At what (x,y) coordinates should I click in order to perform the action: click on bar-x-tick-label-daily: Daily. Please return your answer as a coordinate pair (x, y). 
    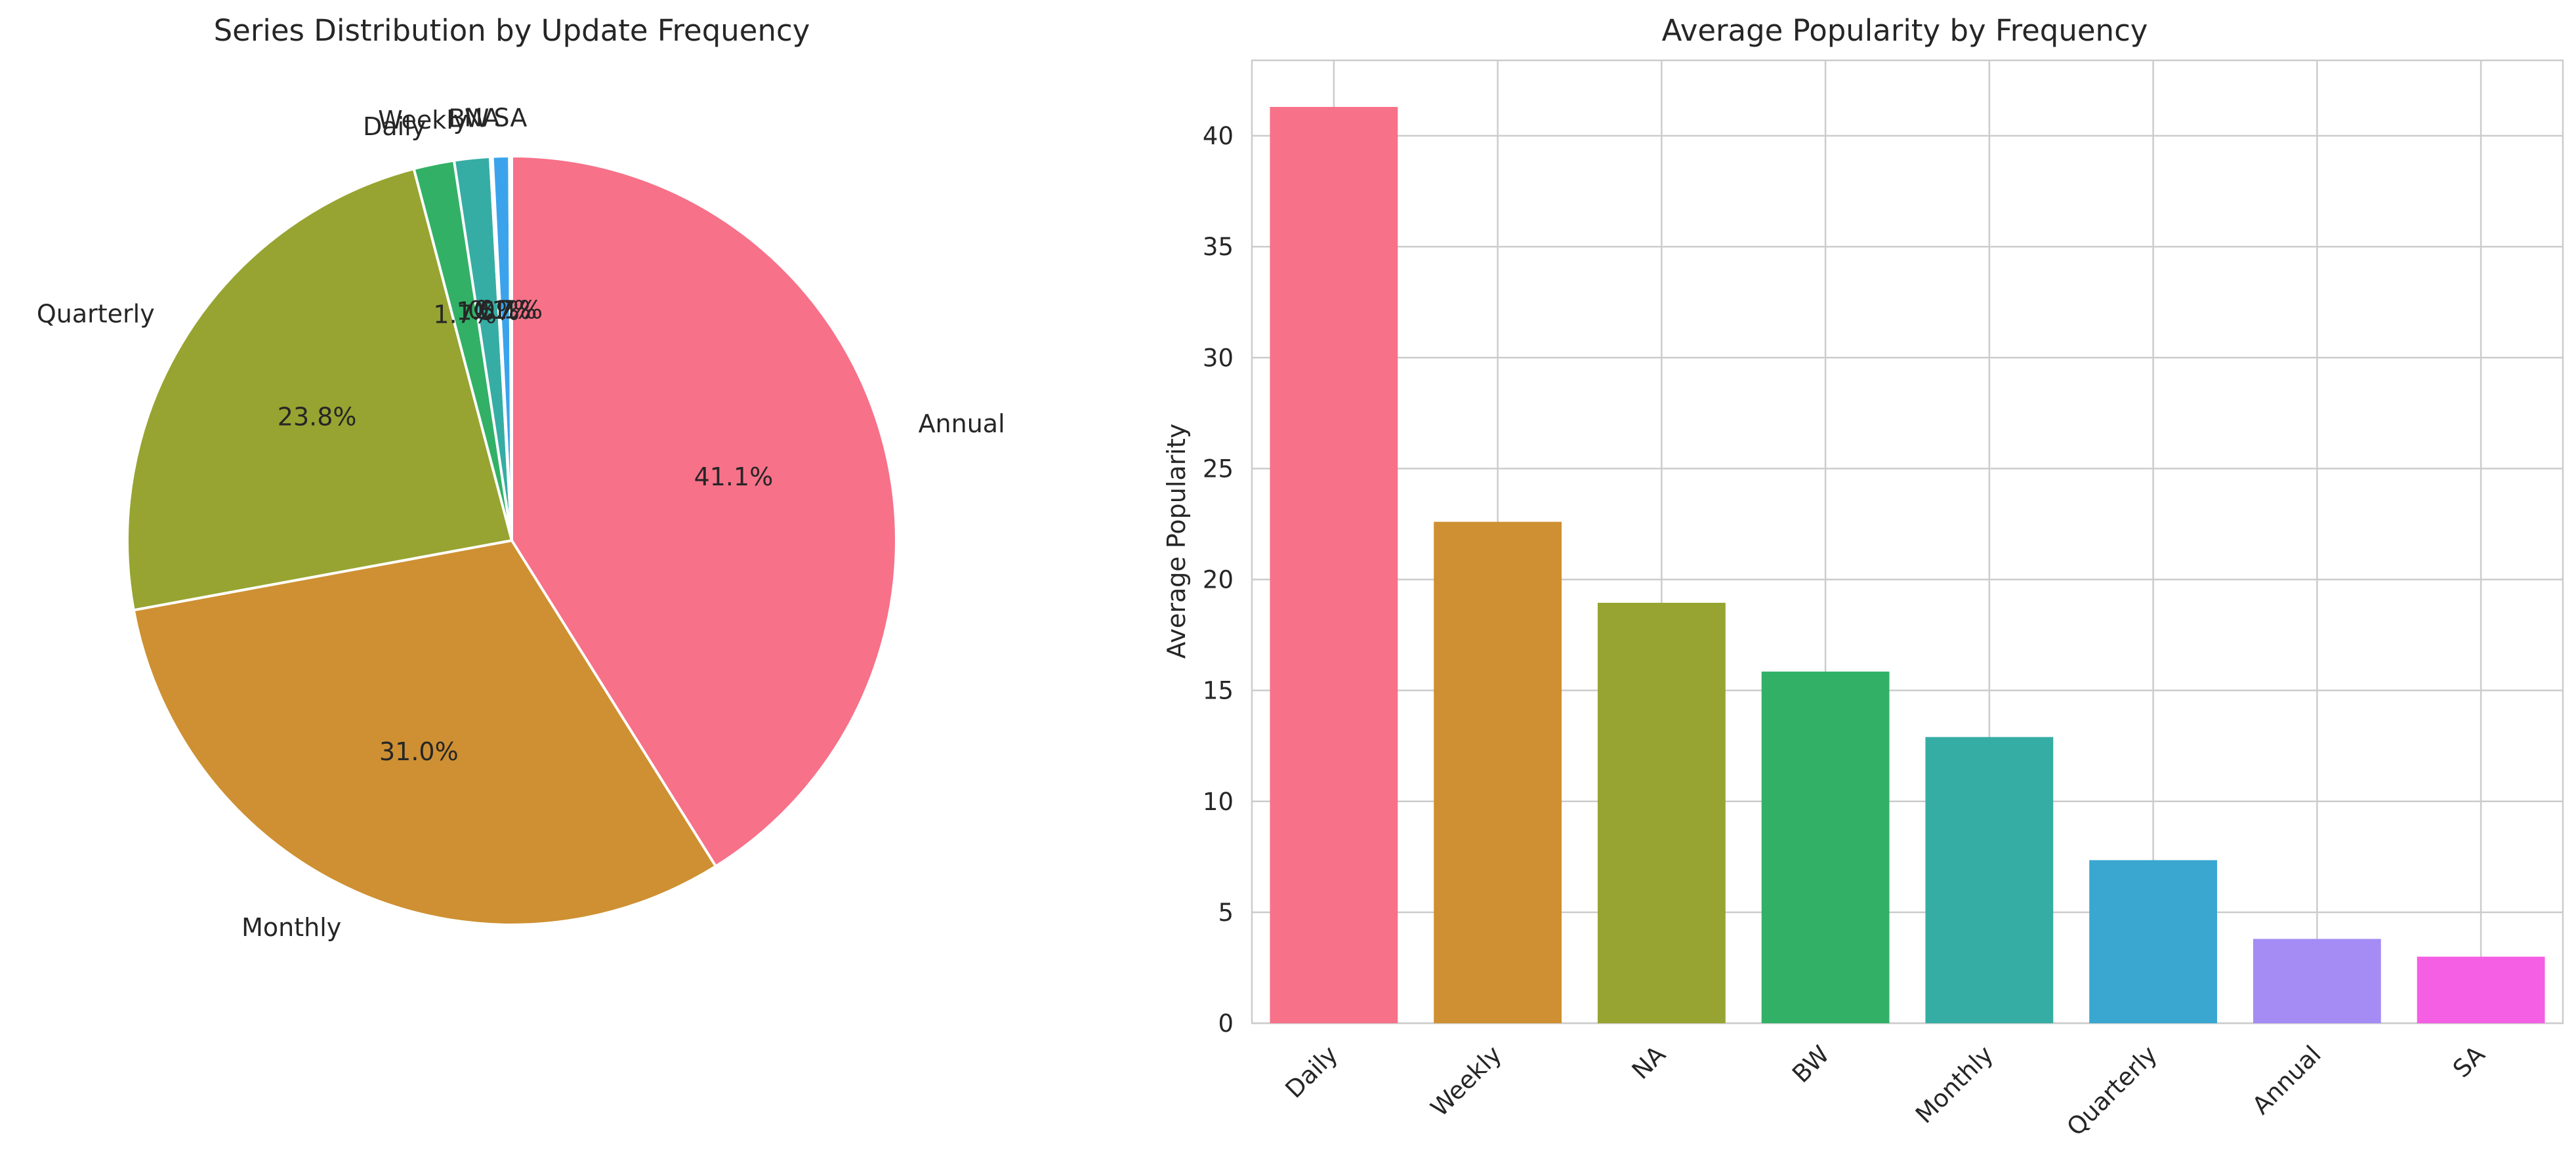
    Looking at the image, I should click on (1312, 1072).